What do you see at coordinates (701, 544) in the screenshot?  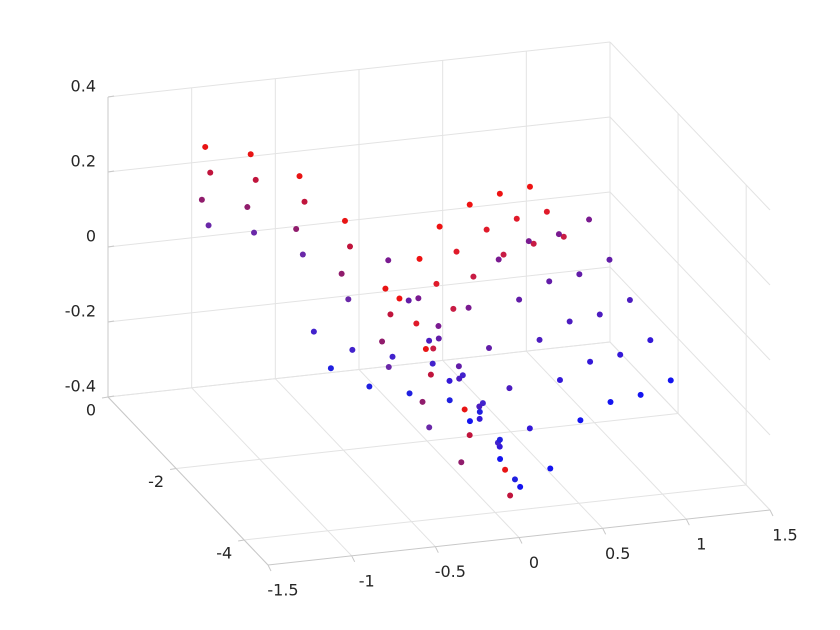 I see `x-tick-label: 1` at bounding box center [701, 544].